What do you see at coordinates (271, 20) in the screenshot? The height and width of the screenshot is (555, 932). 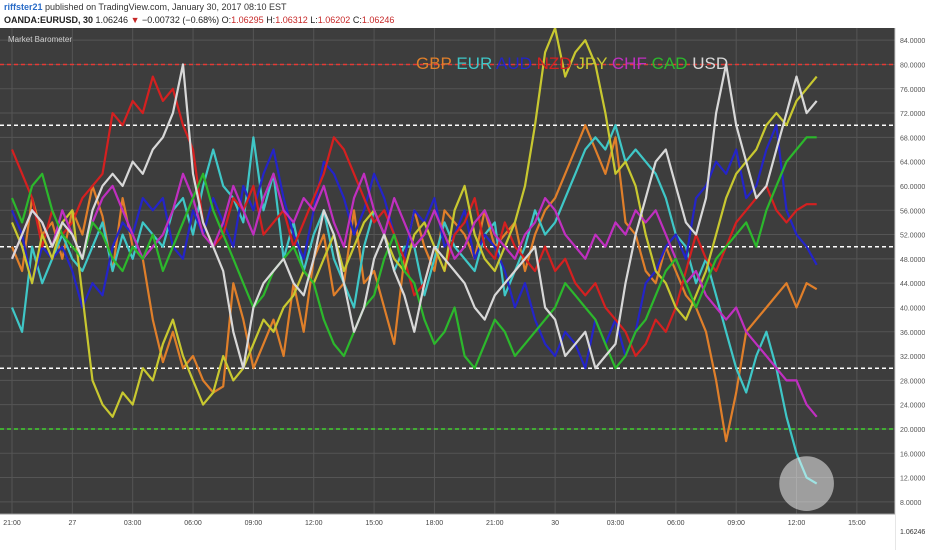 I see `high-label: H:` at bounding box center [271, 20].